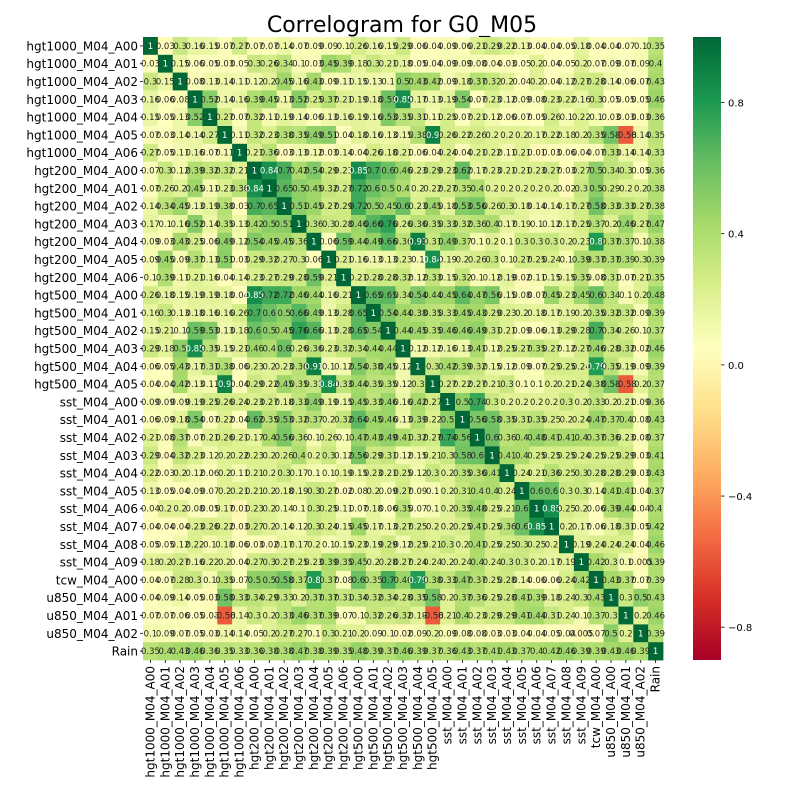 This screenshot has height=800, width=800. I want to click on colorbar-gradient, so click(707, 348).